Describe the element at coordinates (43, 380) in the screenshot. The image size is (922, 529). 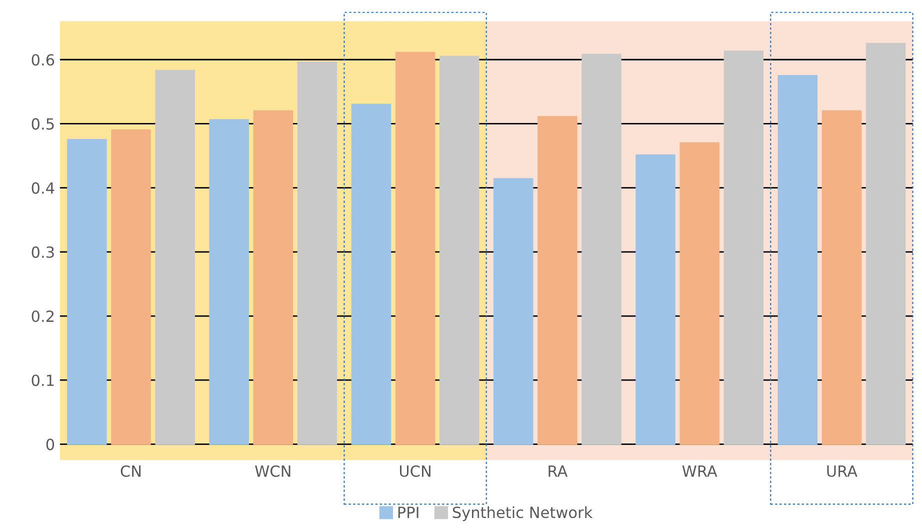
I see `y-tick-label: 0.1` at that location.